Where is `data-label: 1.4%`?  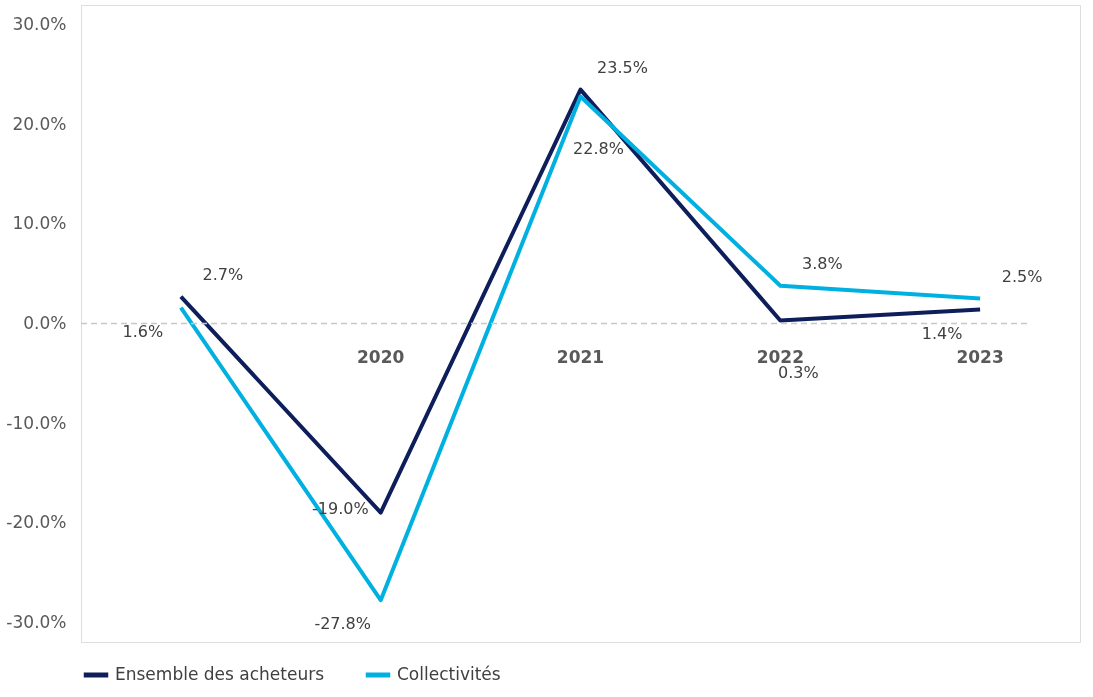
data-label: 1.4% is located at coordinates (942, 333).